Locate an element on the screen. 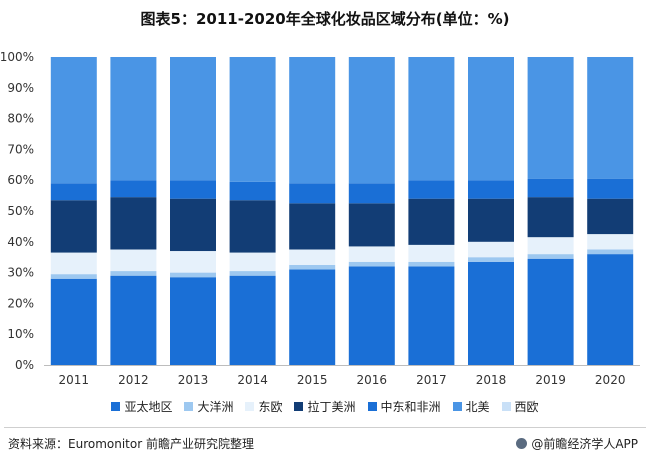 This screenshot has width=650, height=463. legend-label: 拉丁美洲 is located at coordinates (331, 407).